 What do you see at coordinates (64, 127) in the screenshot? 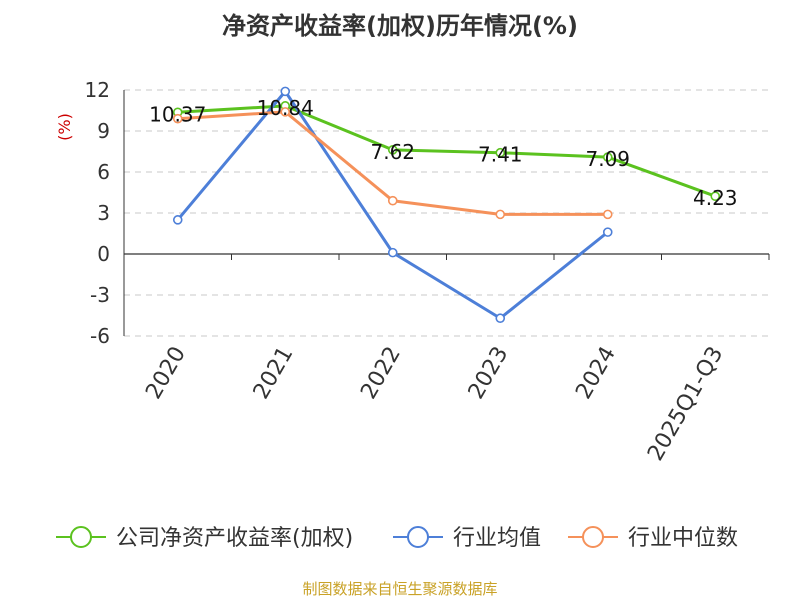
I see `y-axis-label: (%)` at bounding box center [64, 127].